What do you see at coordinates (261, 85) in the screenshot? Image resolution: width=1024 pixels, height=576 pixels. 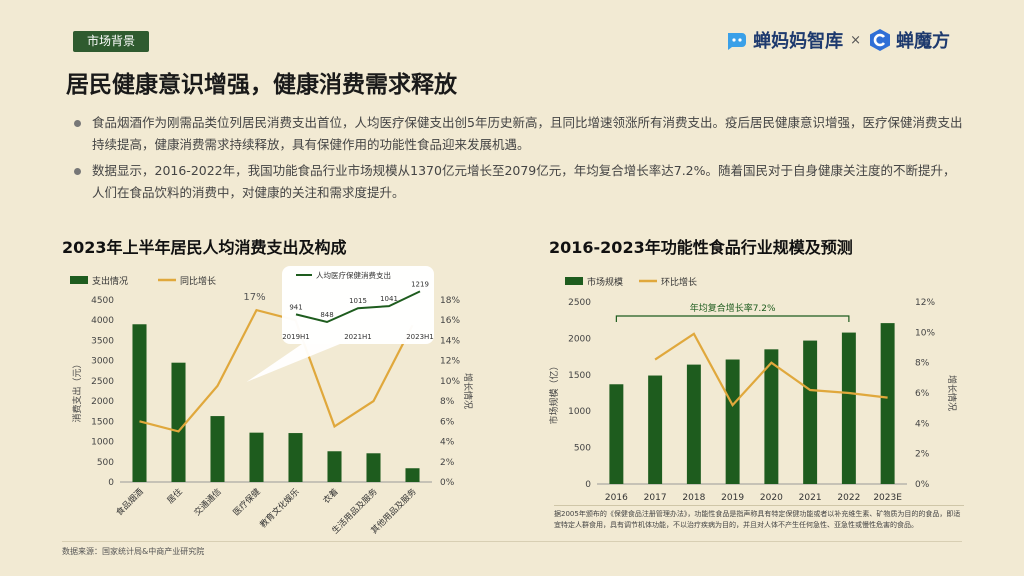 I see `page-title: 居民健康意识增强，健康消费需求释放` at bounding box center [261, 85].